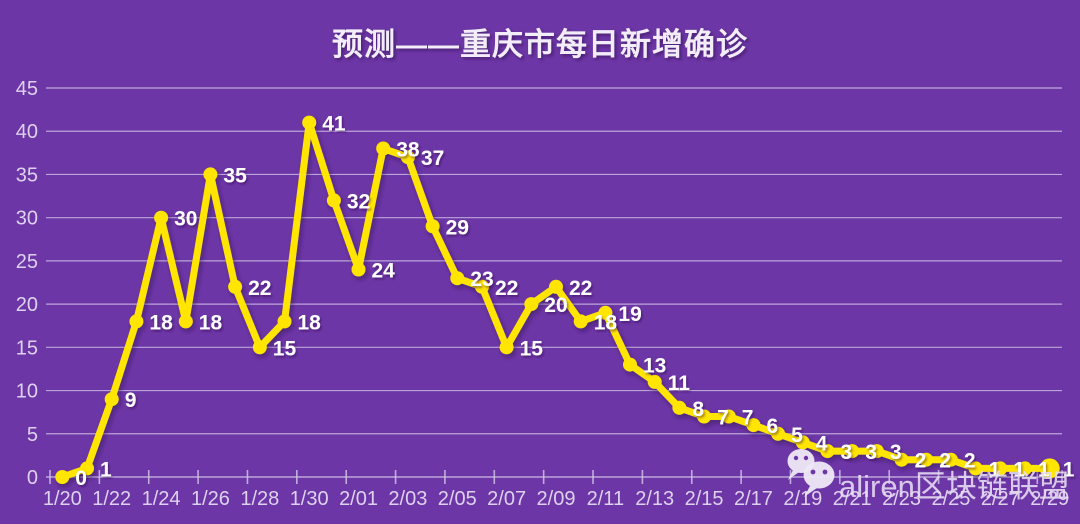  What do you see at coordinates (407, 499) in the screenshot?
I see `x-tick-label: 2/03` at bounding box center [407, 499].